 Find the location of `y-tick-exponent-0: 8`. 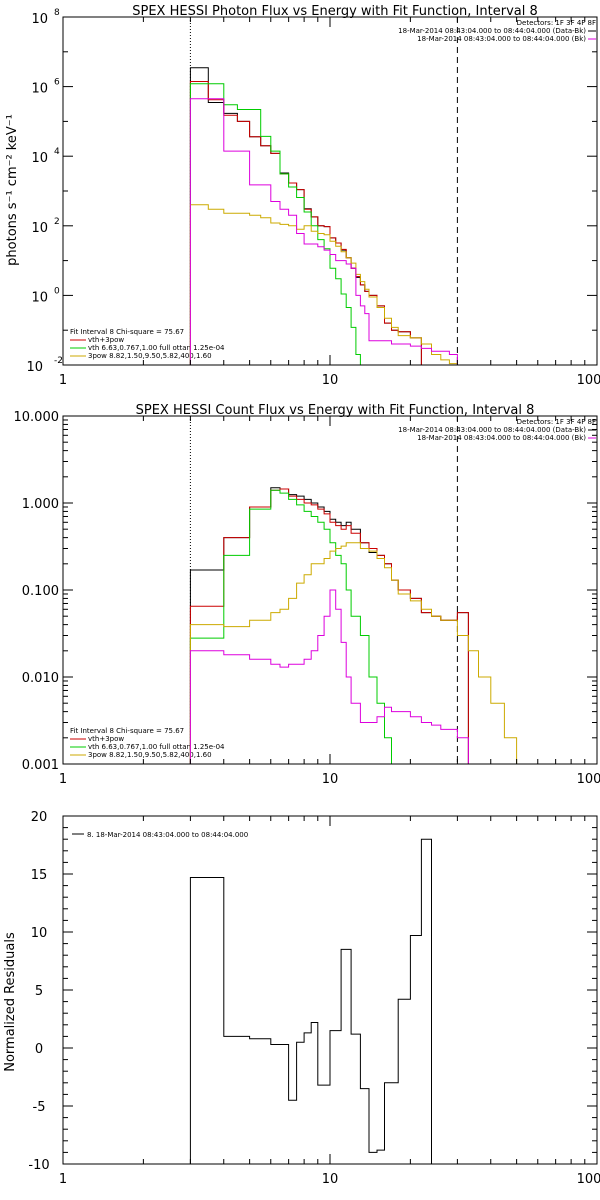

y-tick-exponent-0: 8 is located at coordinates (57, 13).